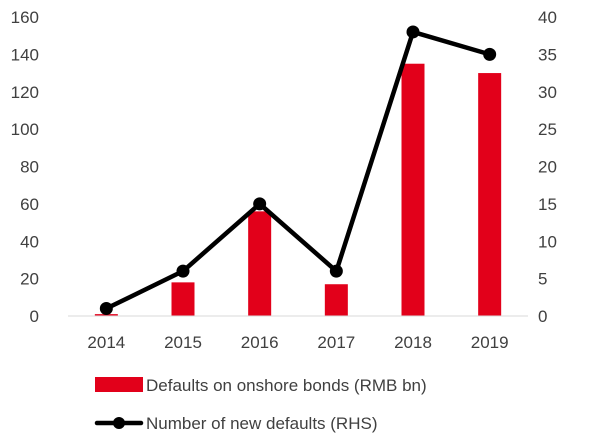 Image resolution: width=589 pixels, height=438 pixels. I want to click on legend-swatch-bars, so click(119, 384).